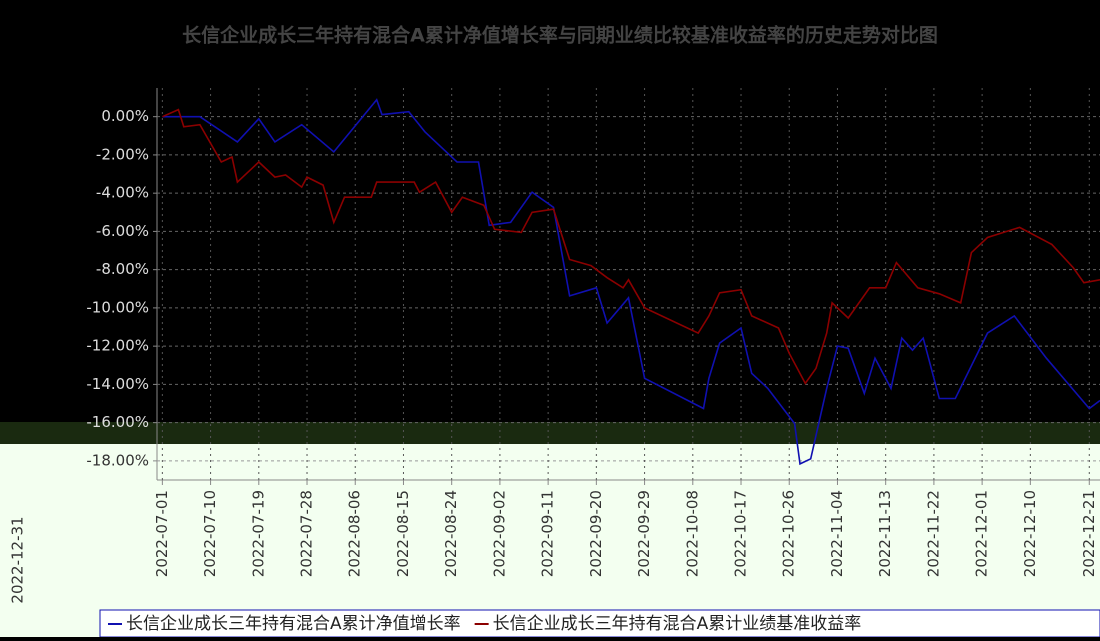 This screenshot has height=641, width=1100. What do you see at coordinates (18, 559) in the screenshot?
I see `side-label: 2022-12-31` at bounding box center [18, 559].